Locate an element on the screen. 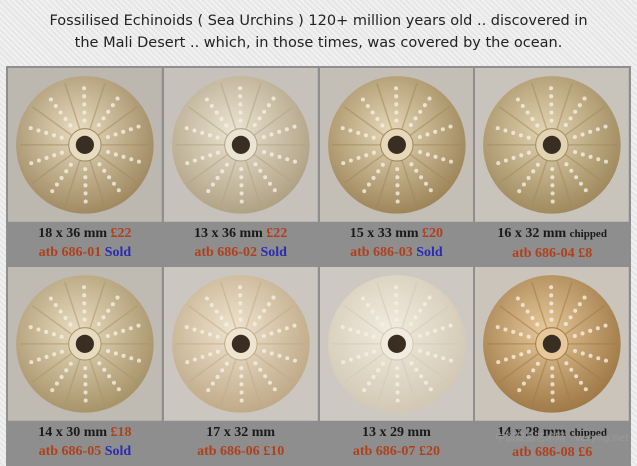  caption-price: £6 is located at coordinates (585, 452).